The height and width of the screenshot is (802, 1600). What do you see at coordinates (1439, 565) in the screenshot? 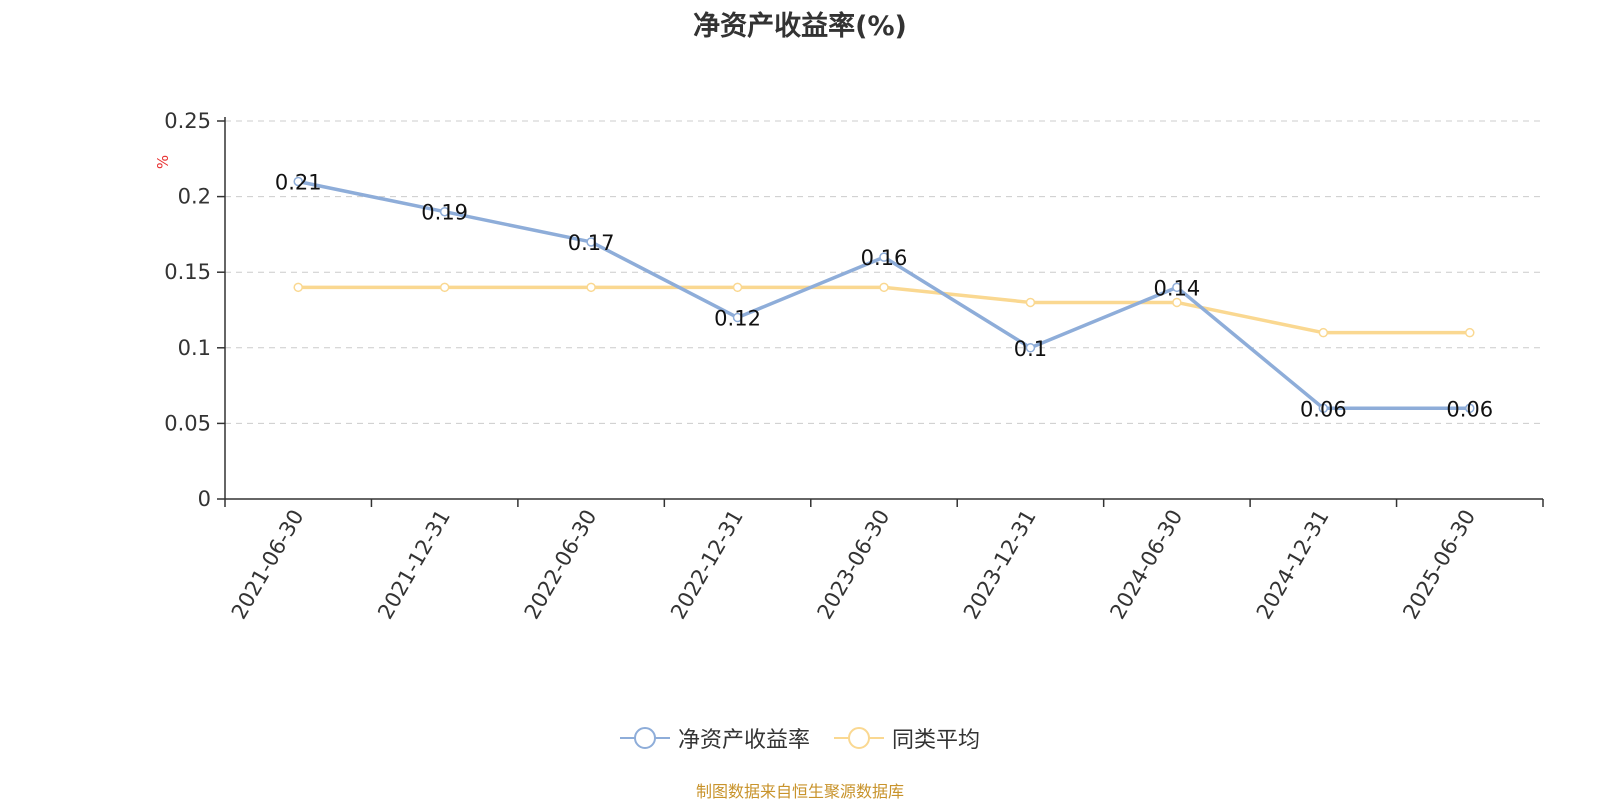
I see `x-tick-label: 2025-06-30` at bounding box center [1439, 565].